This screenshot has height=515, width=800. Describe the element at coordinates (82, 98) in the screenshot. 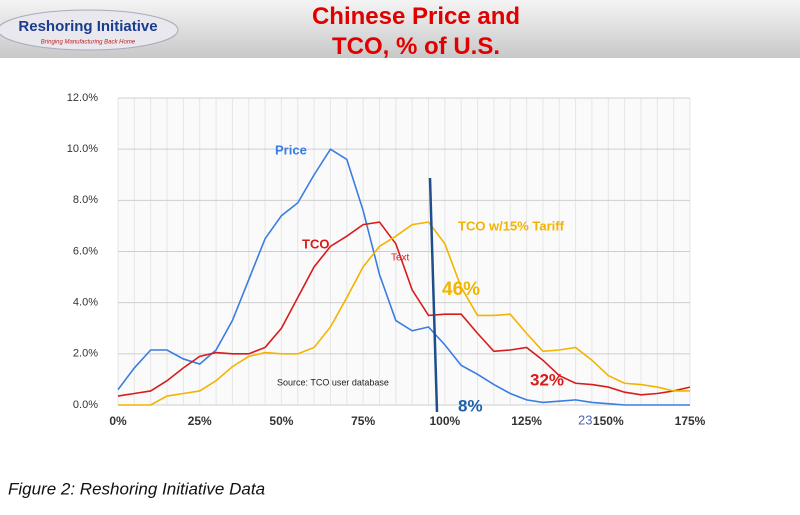

I see `y-tick-label: 12.0%` at that location.